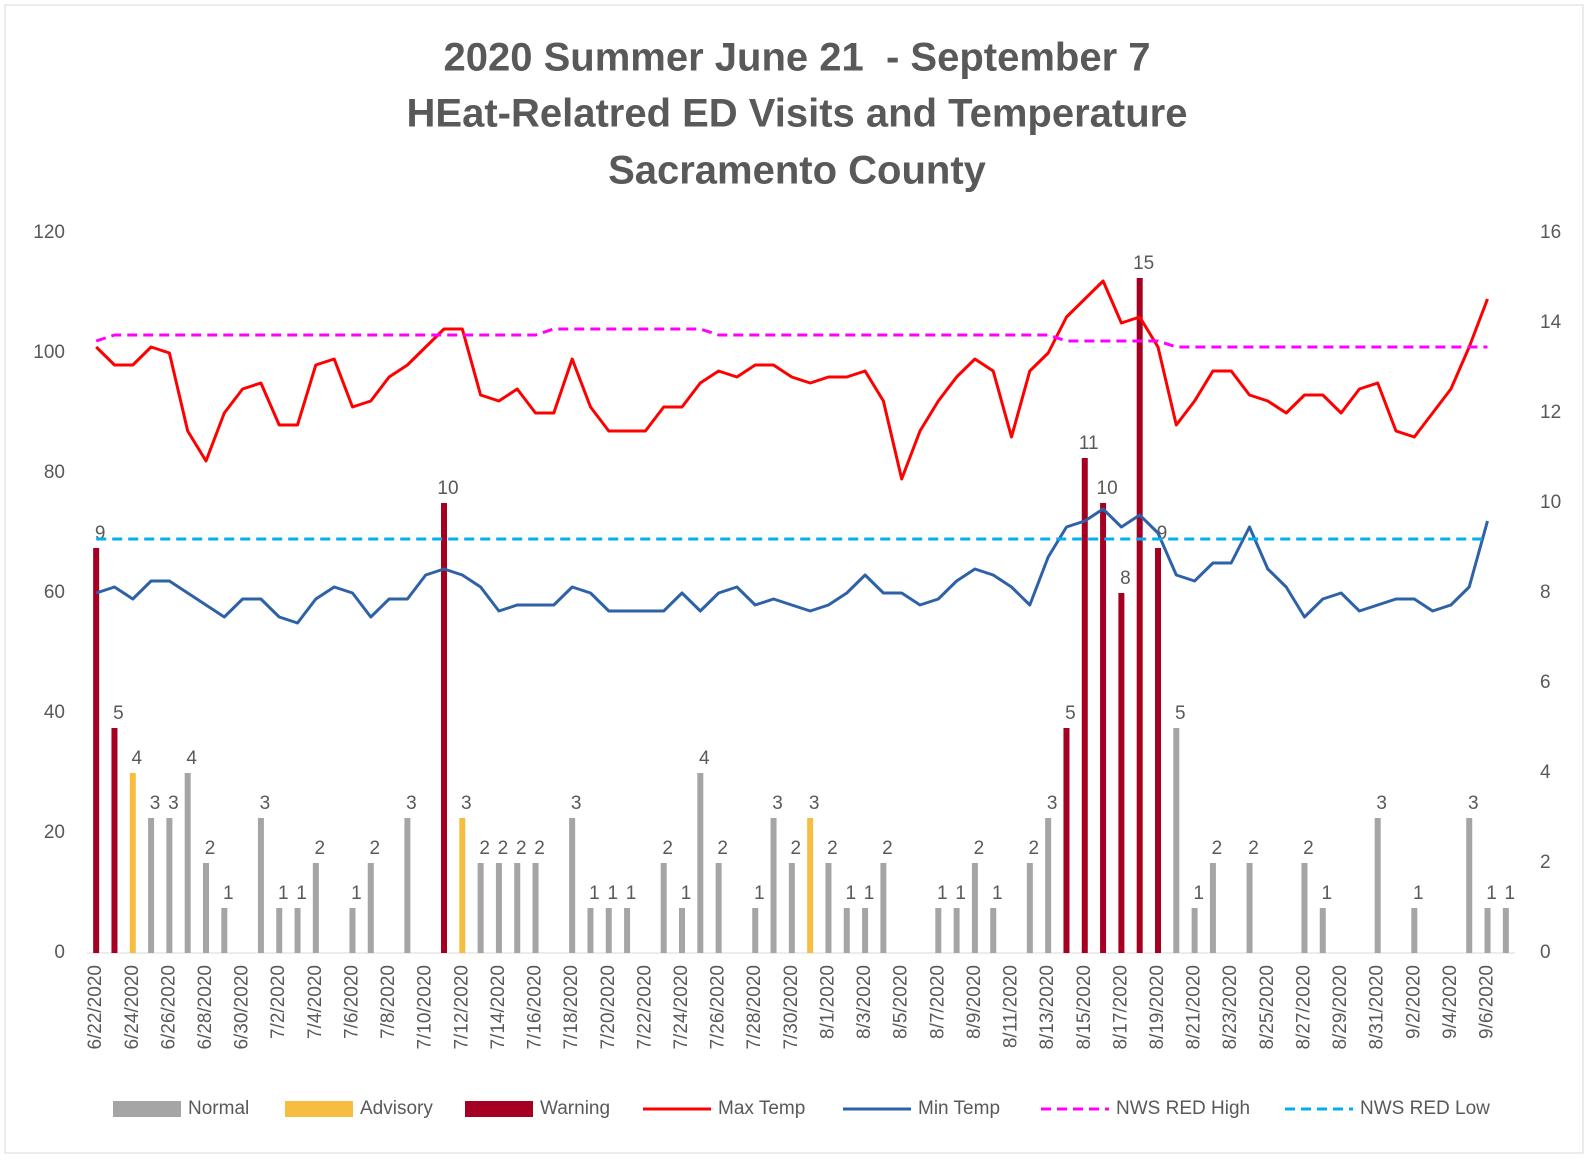 Image resolution: width=1589 pixels, height=1163 pixels. Describe the element at coordinates (218, 1108) in the screenshot. I see `legend-label: Normal` at that location.